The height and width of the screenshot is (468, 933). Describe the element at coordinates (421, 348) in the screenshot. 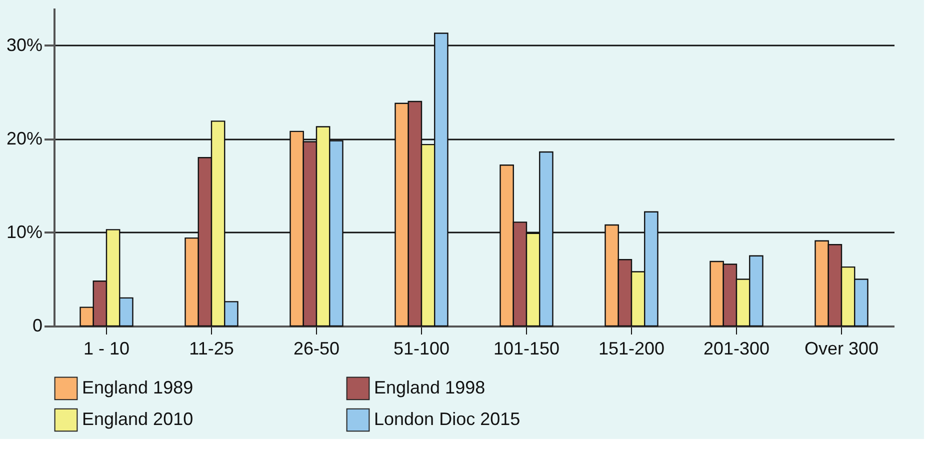

I see `x-tick-label: 51-100` at that location.